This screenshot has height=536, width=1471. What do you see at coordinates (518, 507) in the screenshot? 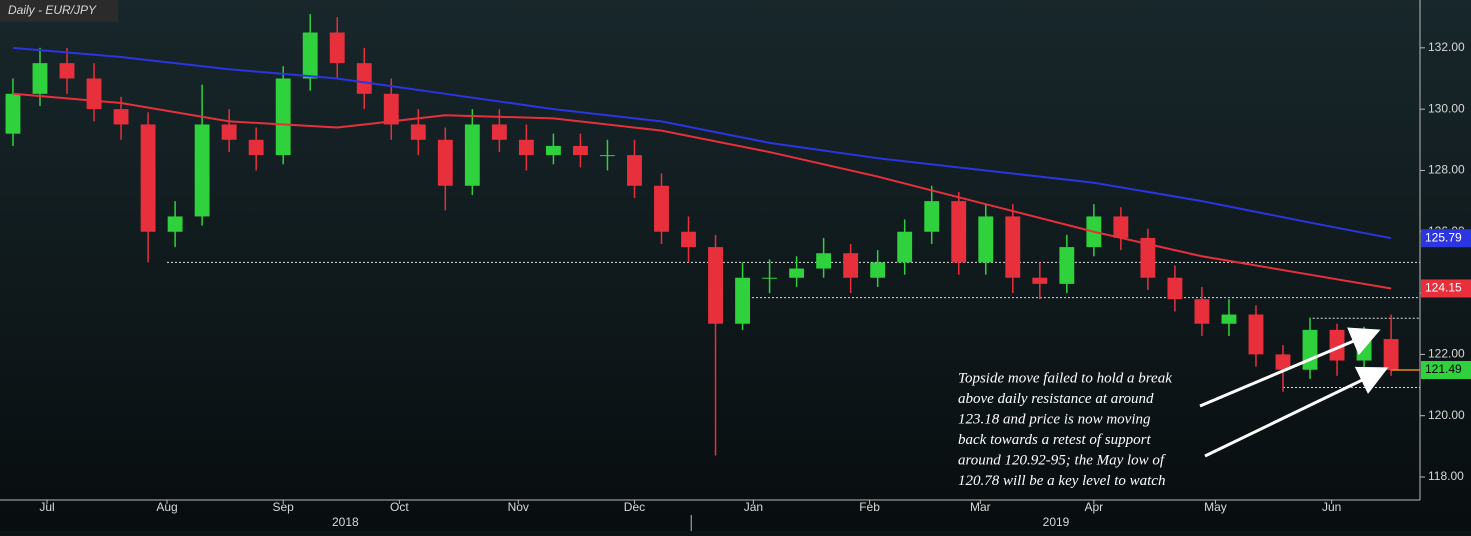
I see `x-tick-label: Nov` at bounding box center [518, 507].